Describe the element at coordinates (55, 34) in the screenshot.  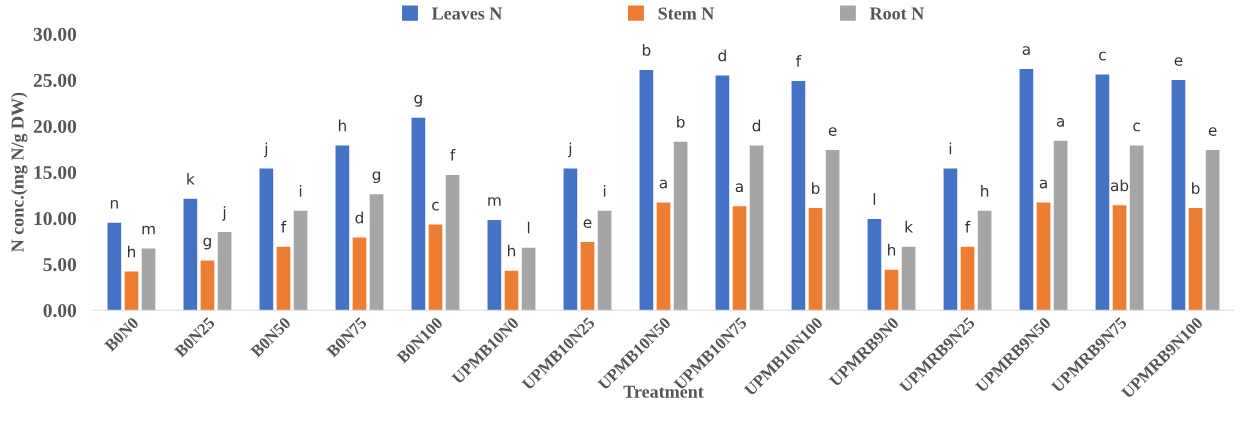
I see `y-tick-label: 30.00` at that location.